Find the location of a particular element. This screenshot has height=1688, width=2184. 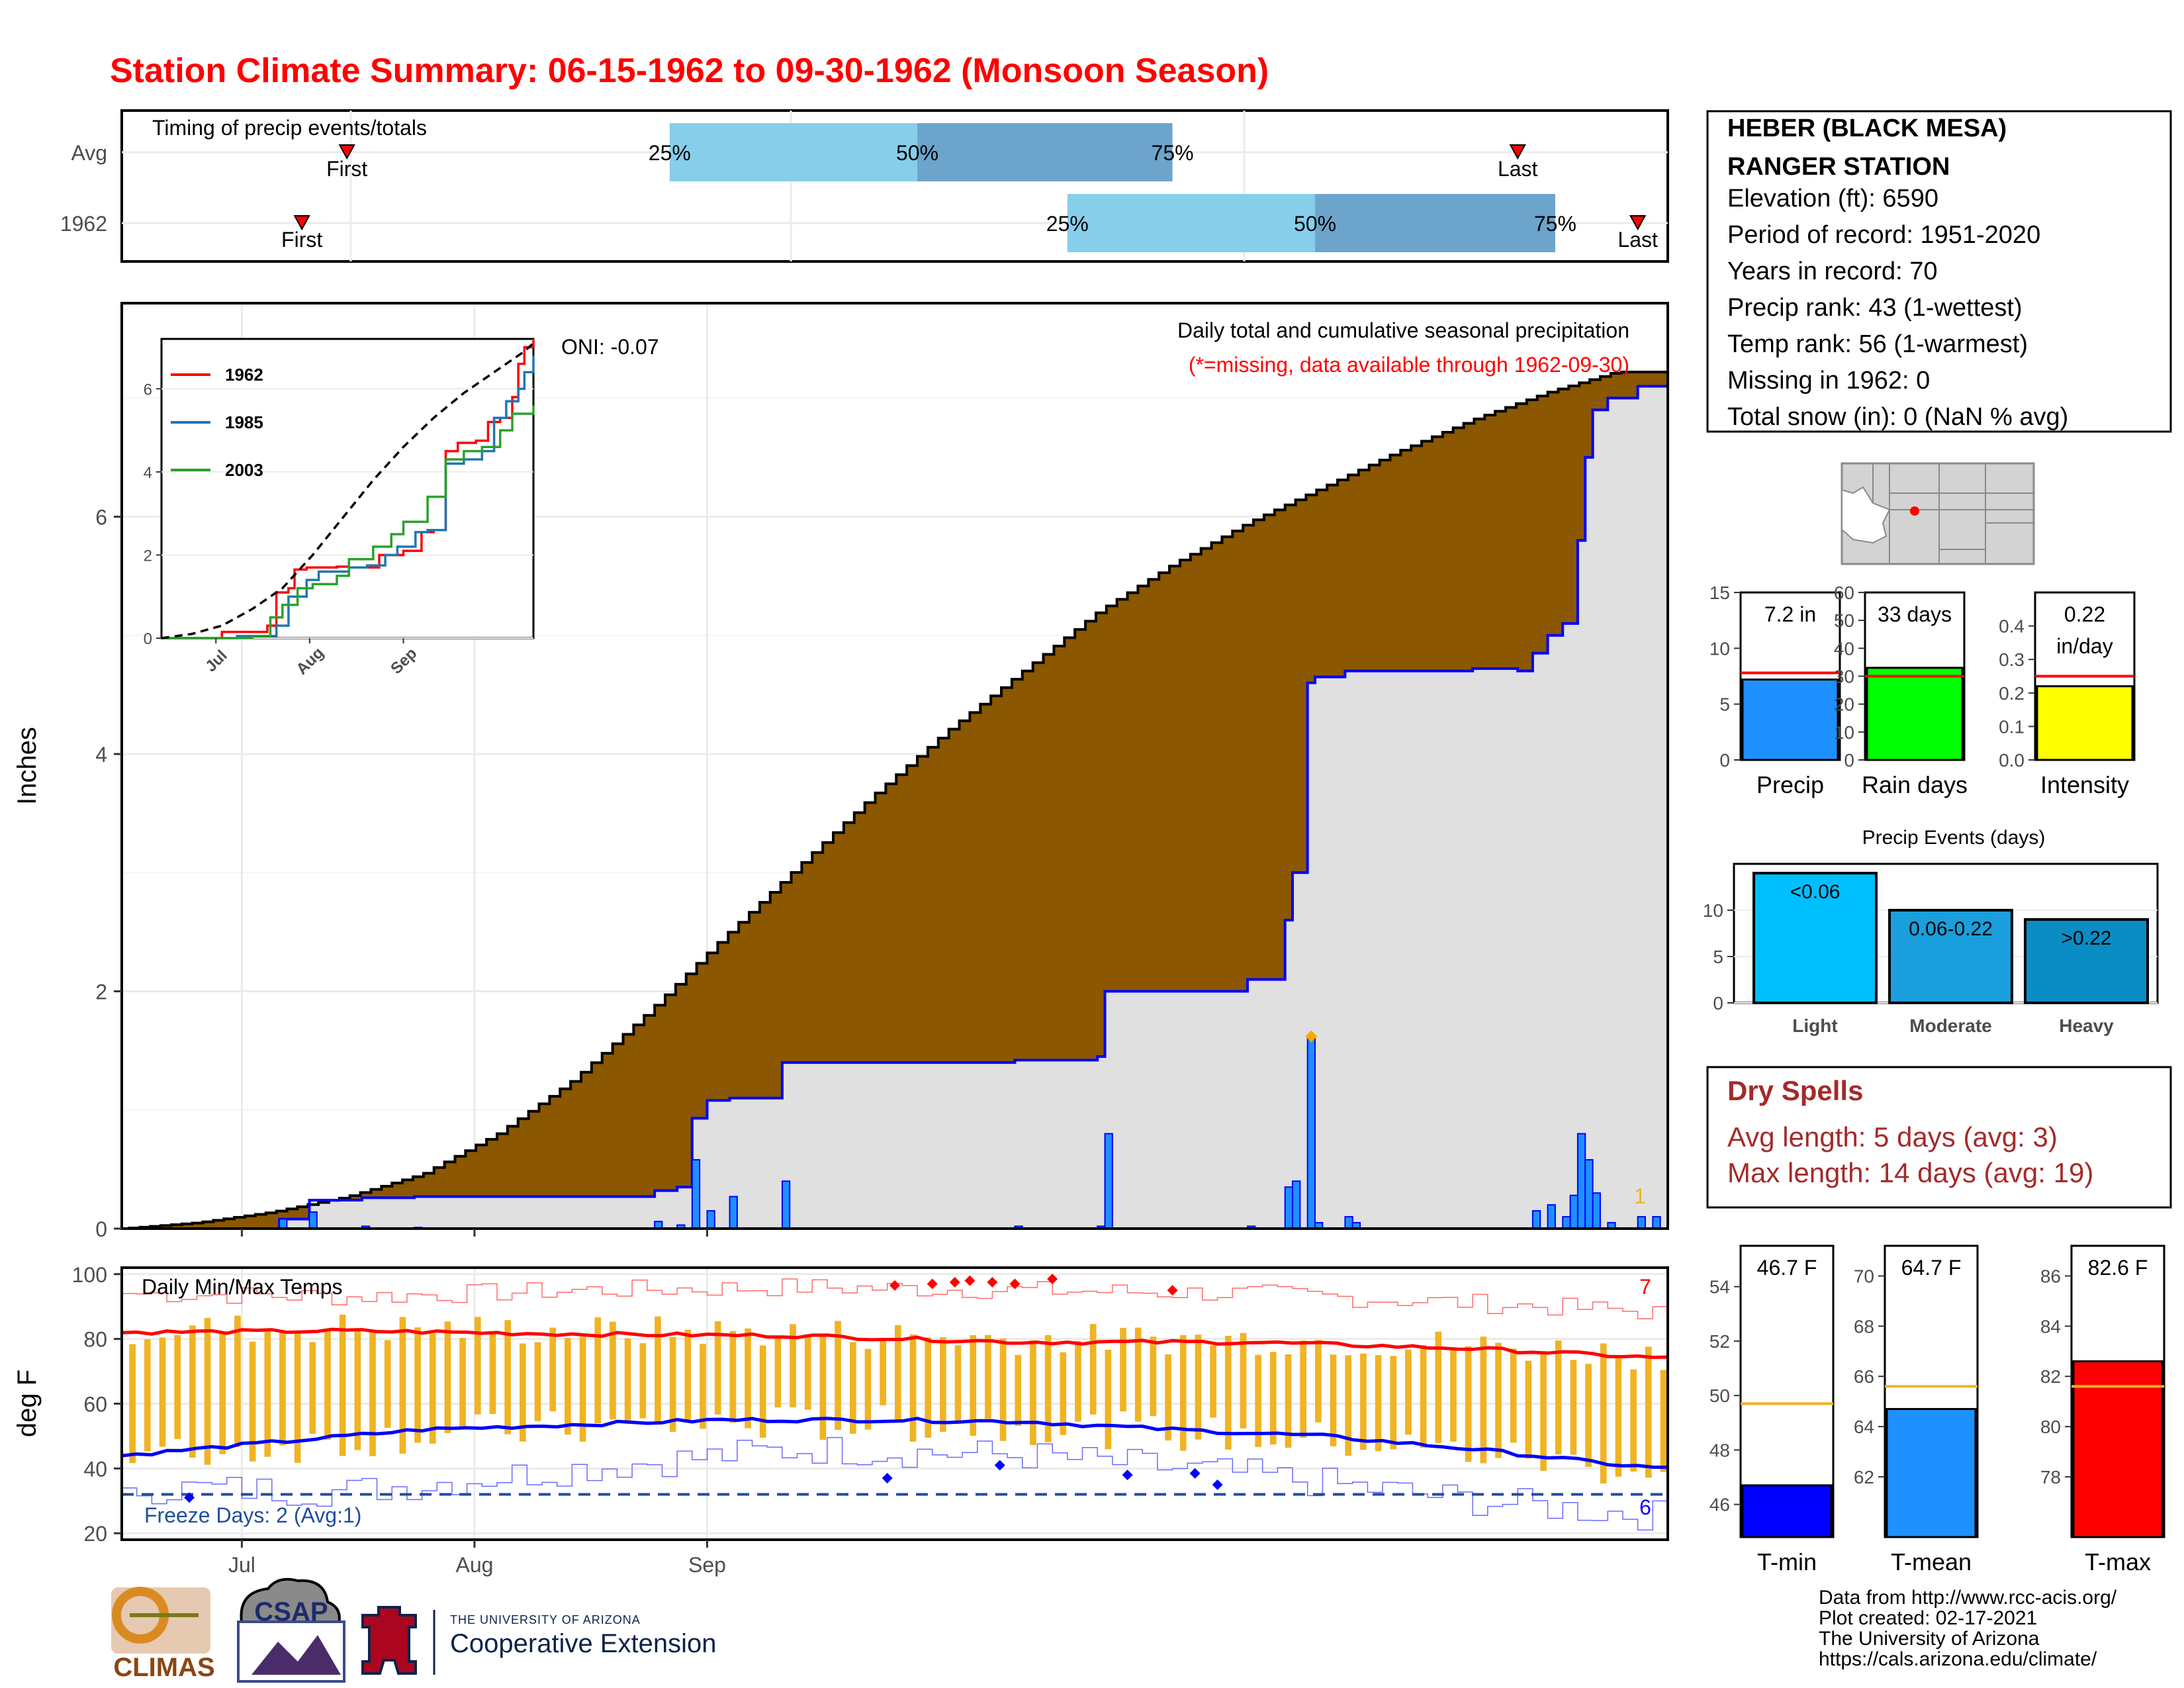

station-missing: Missing in 1962: 0 is located at coordinates (1829, 381).